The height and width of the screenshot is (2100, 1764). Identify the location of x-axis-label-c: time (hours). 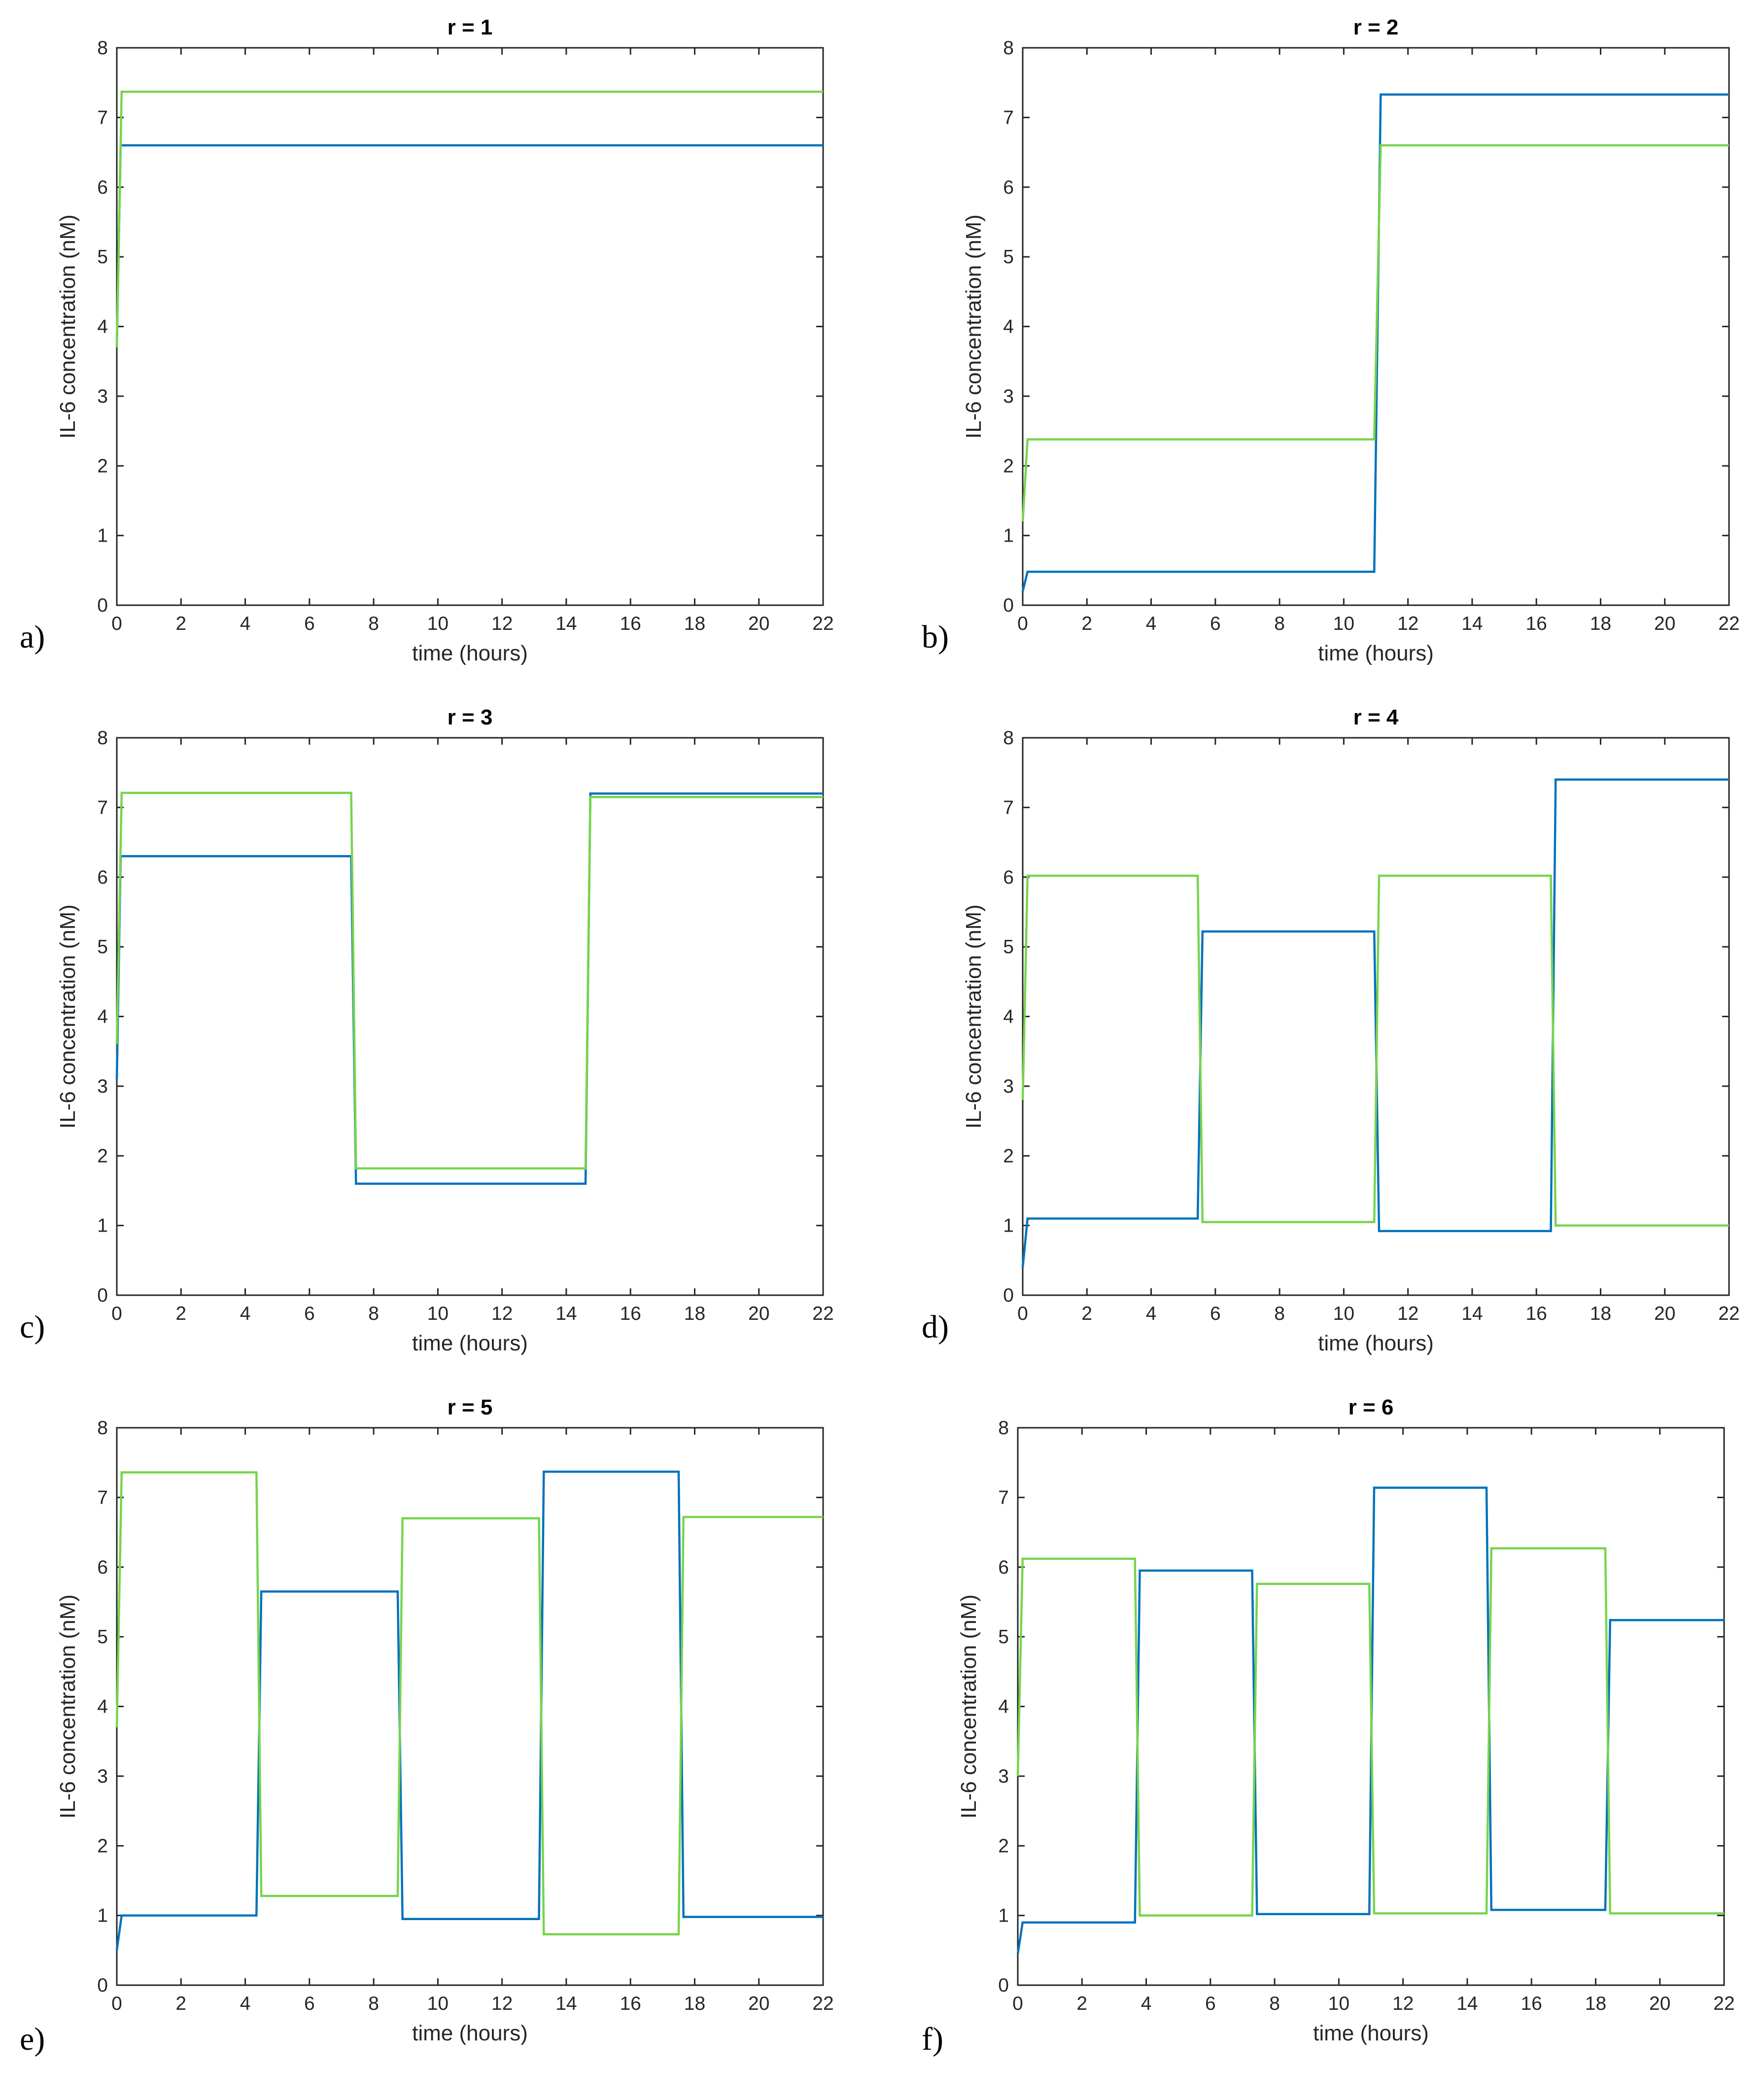
(470, 1343).